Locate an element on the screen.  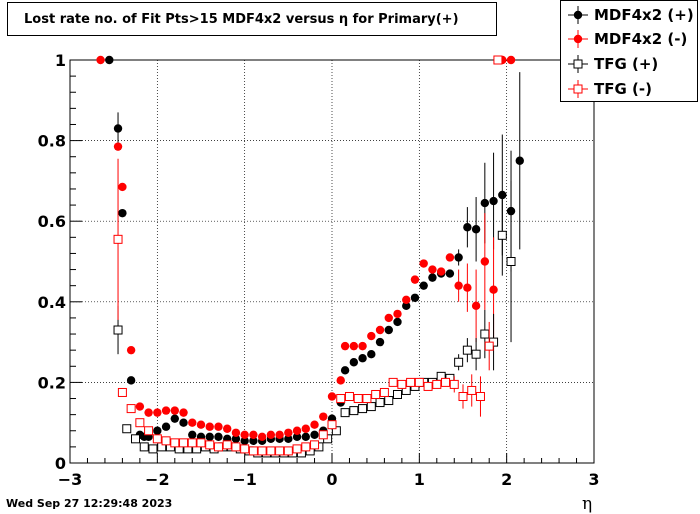
date-stamp: Wed Sep 27 12:29:48 2023 is located at coordinates (89, 503).